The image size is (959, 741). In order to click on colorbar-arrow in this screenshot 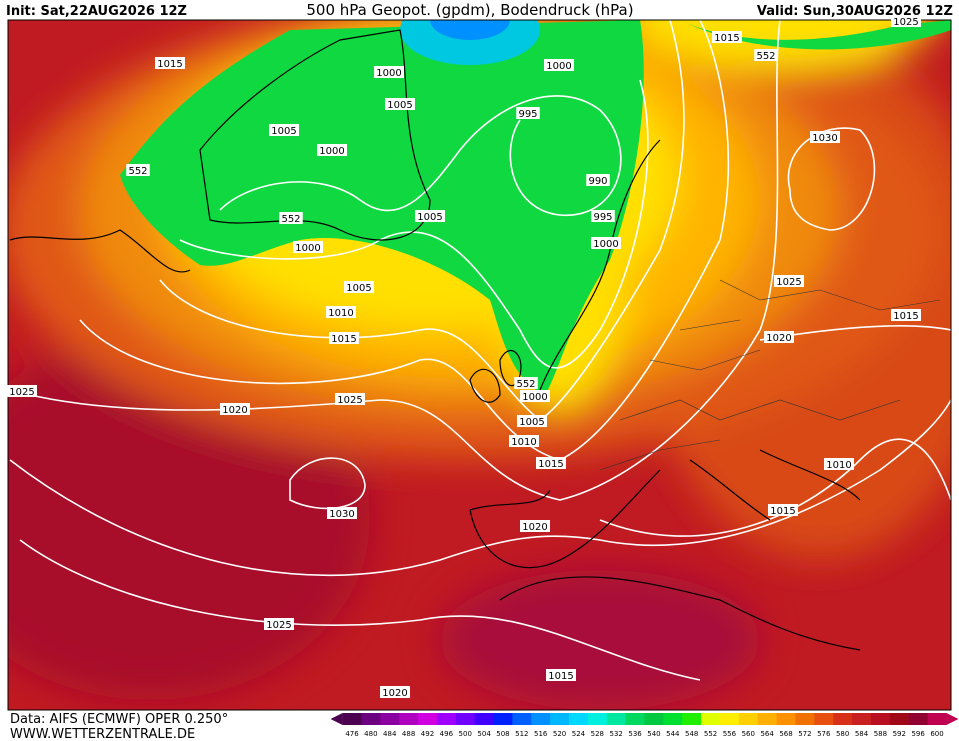, I will do `click(336, 719)`.